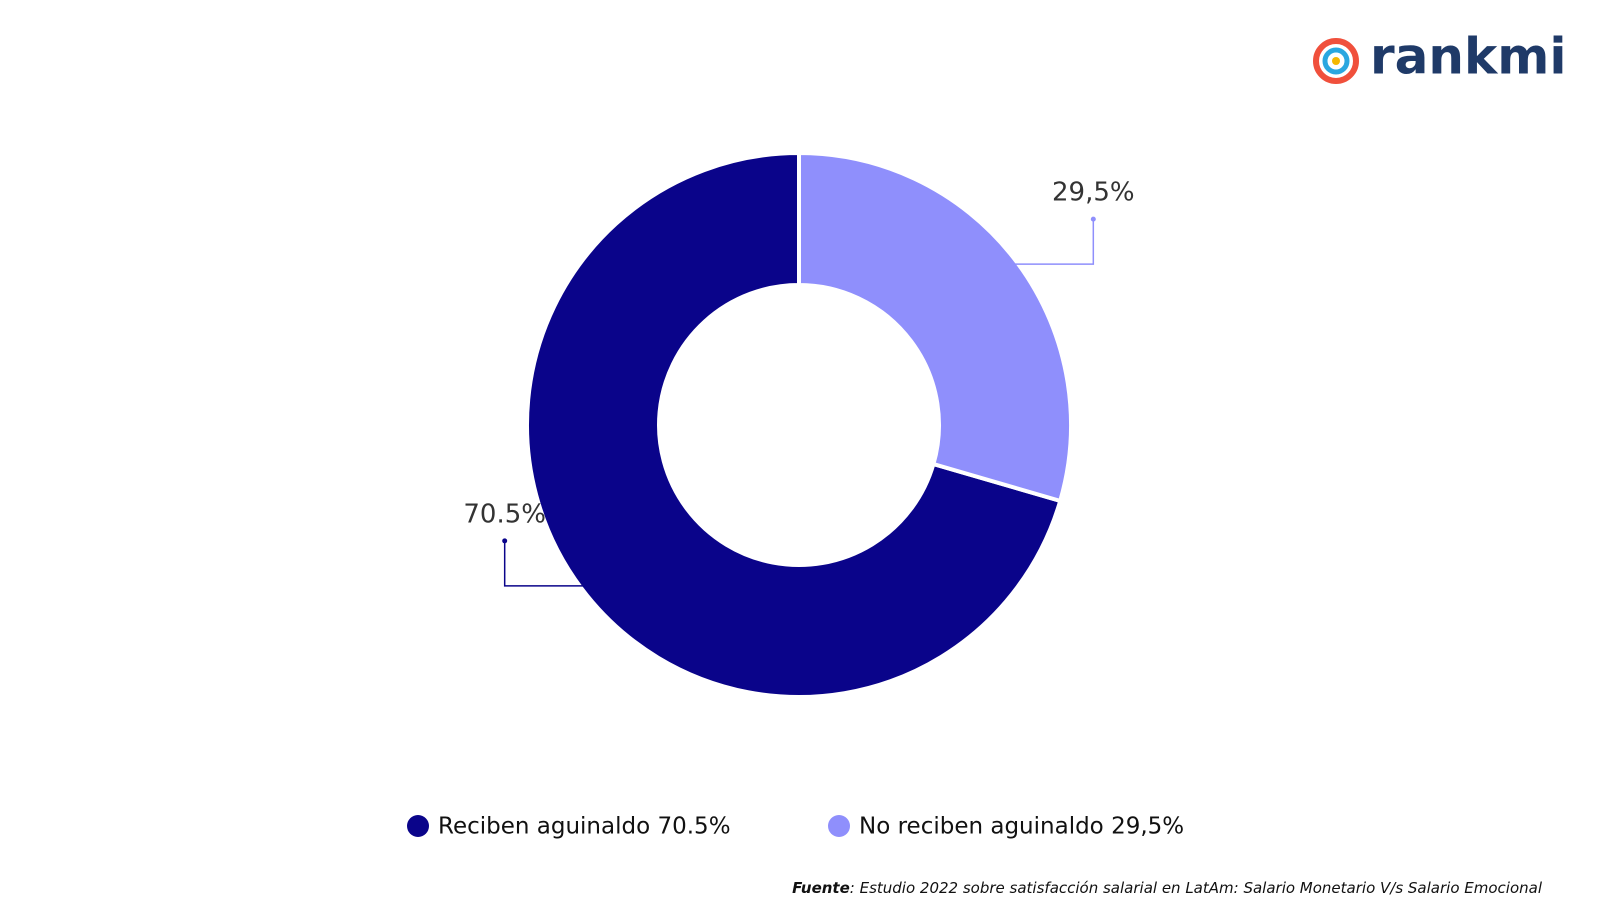 This screenshot has height=919, width=1600. I want to click on legend-label: Reciben aguinaldo 70.5%, so click(584, 827).